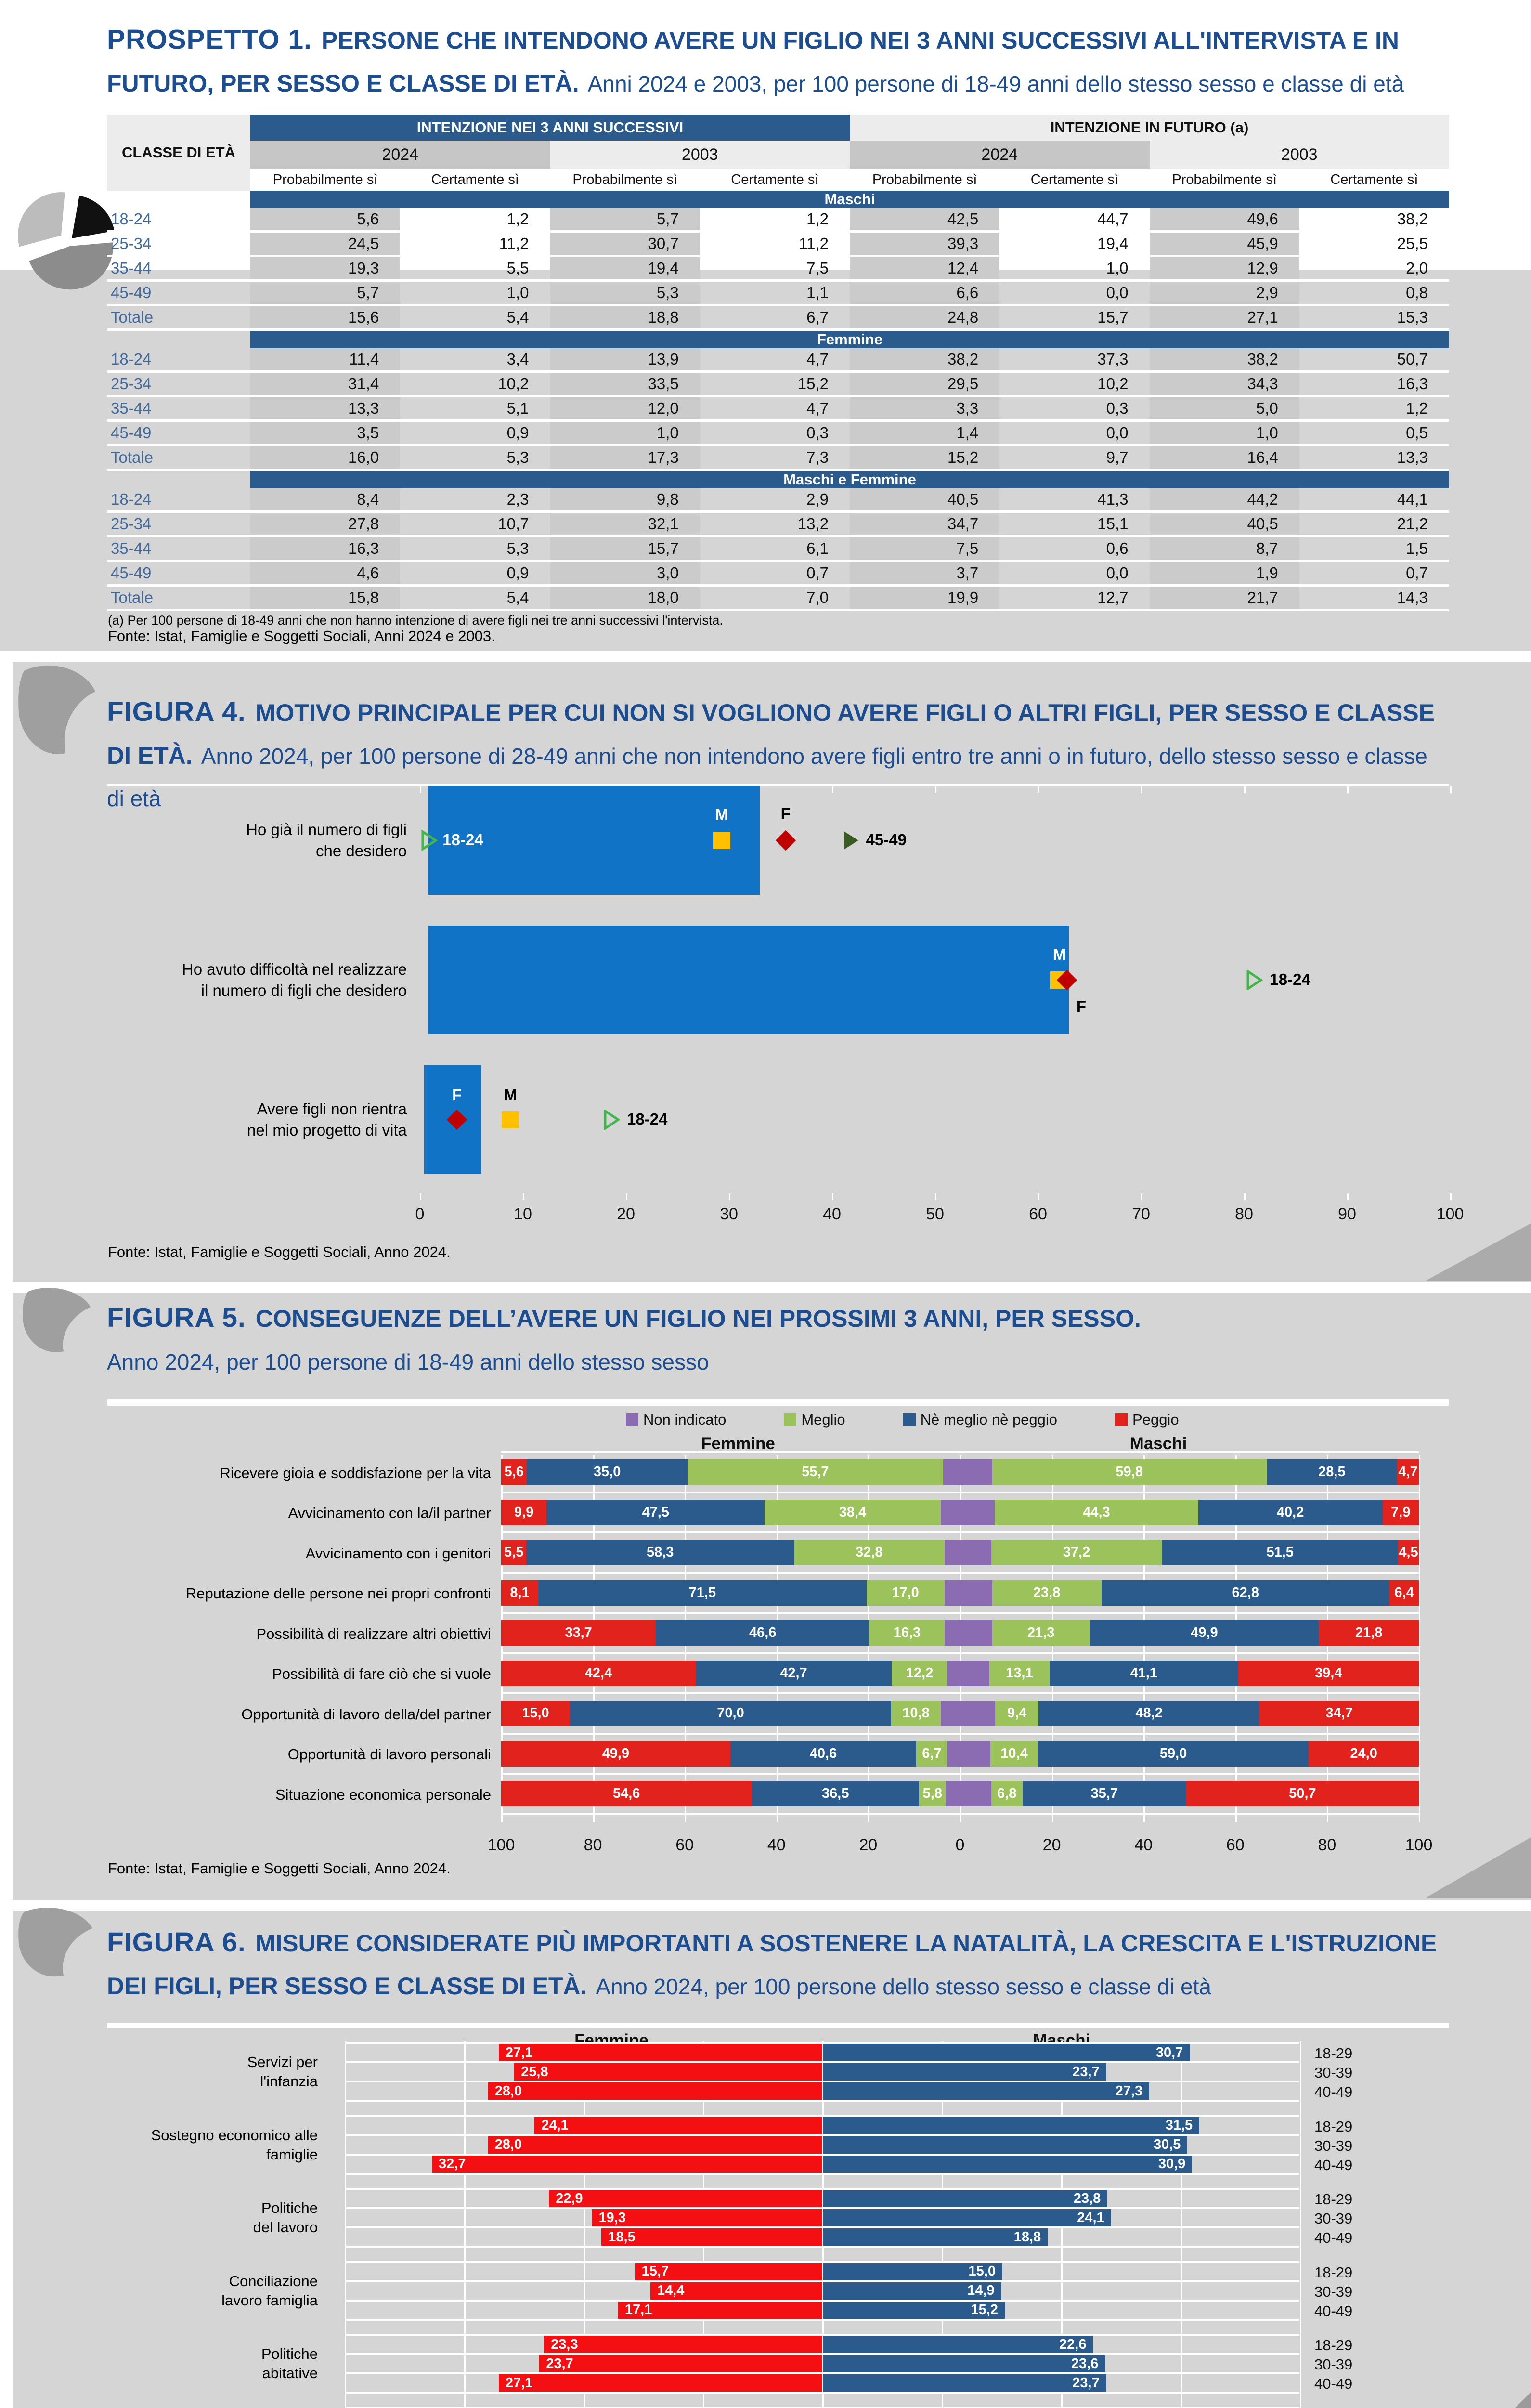 This screenshot has width=1531, height=2408. I want to click on table-cell: 8,7, so click(1224, 548).